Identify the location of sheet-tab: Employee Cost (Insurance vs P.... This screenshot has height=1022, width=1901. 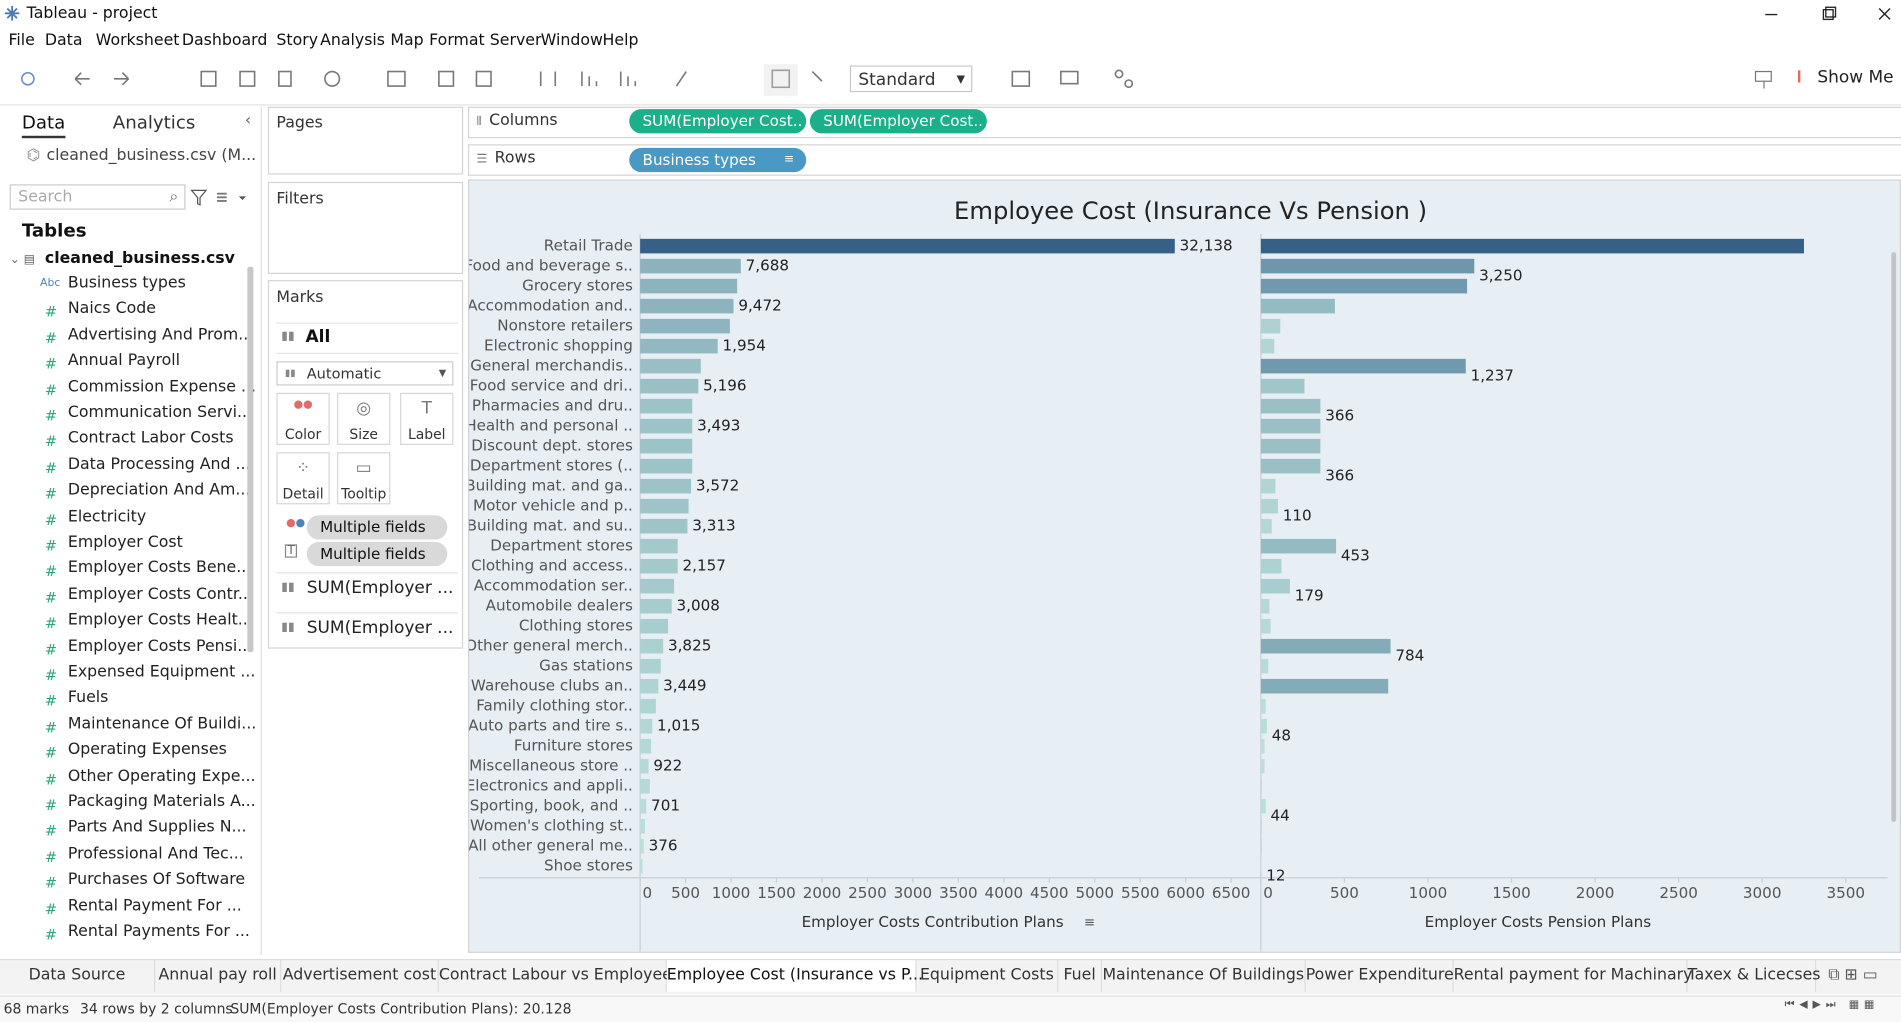
(794, 976).